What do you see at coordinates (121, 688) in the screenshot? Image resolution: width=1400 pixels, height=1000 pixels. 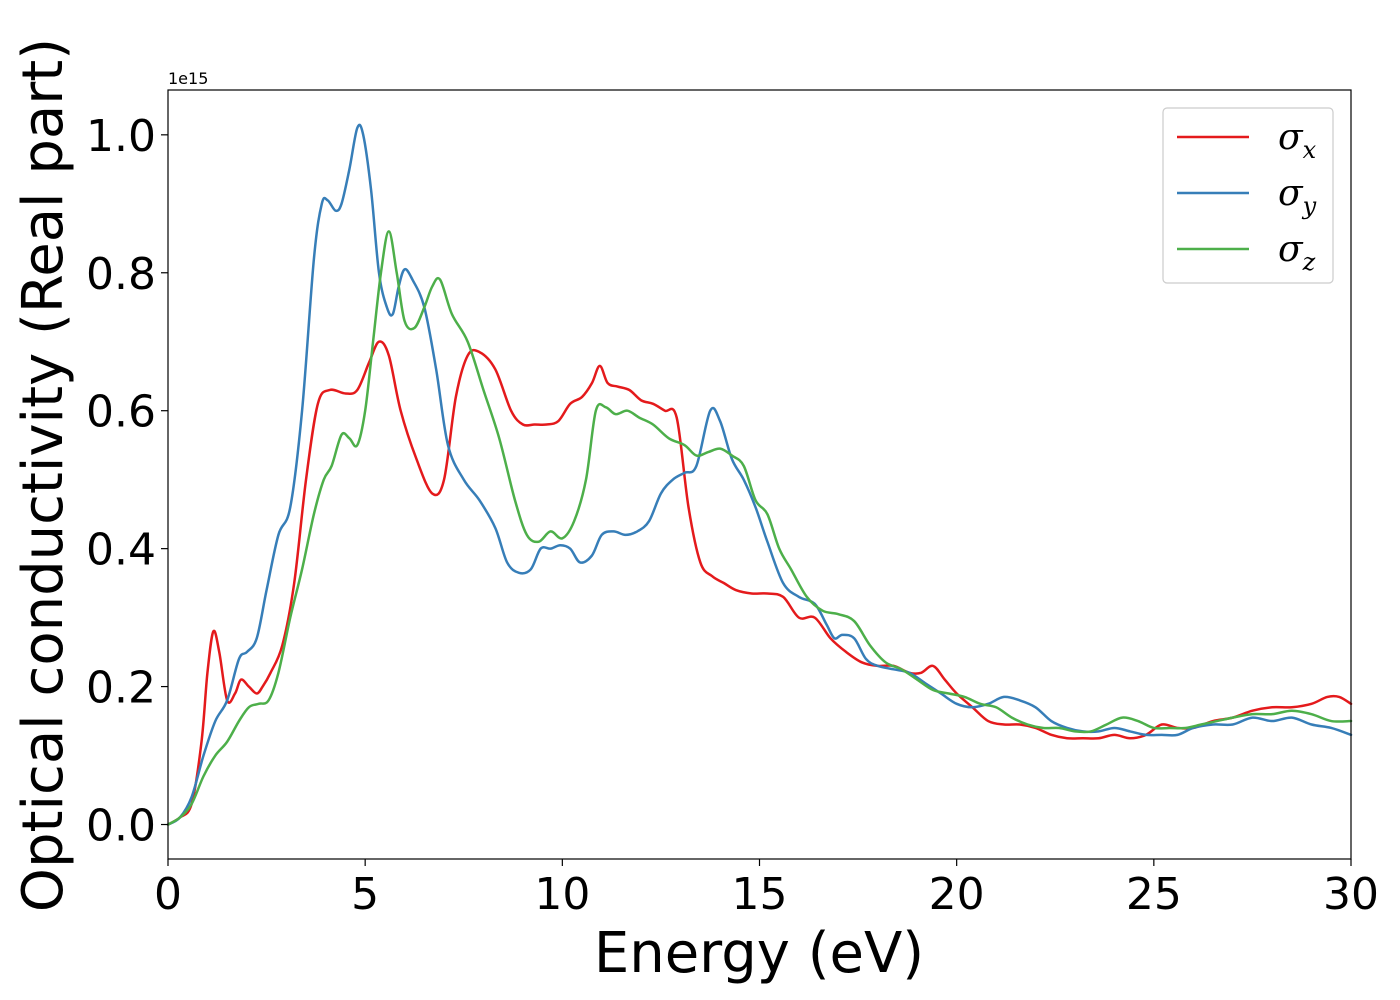 I see `y-tick-label: 0.2` at bounding box center [121, 688].